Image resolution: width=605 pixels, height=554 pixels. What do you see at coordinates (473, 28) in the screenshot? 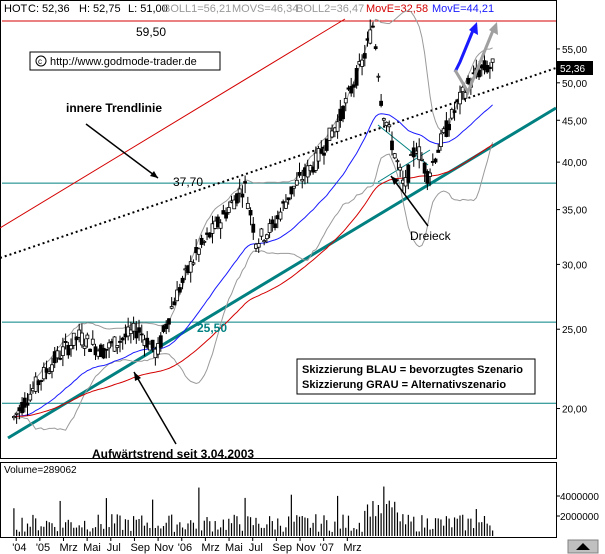
I see `scenario-blue-arrowhead` at bounding box center [473, 28].